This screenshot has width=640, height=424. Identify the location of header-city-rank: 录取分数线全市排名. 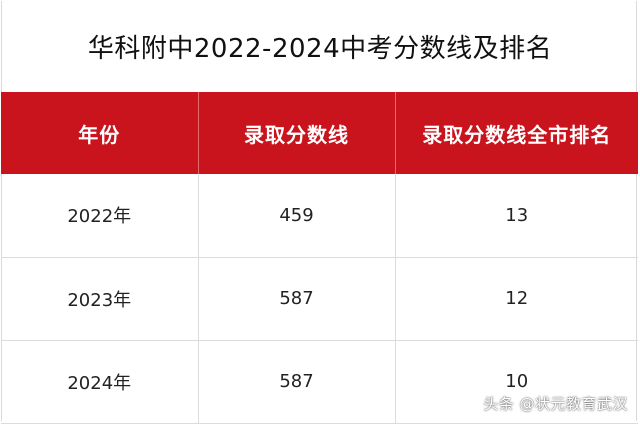
(516, 133).